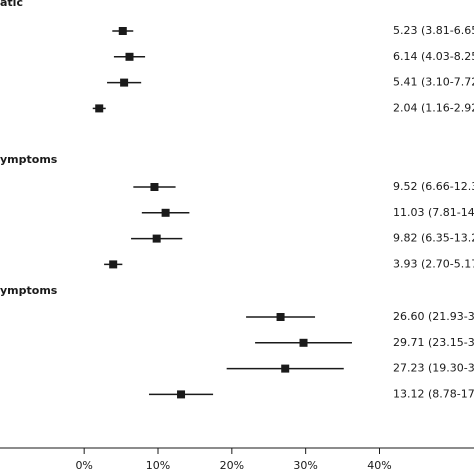 This screenshot has height=474, width=474. Describe the element at coordinates (433, 368) in the screenshot. I see `value-label: 27.23 (19.30-35.` at that location.